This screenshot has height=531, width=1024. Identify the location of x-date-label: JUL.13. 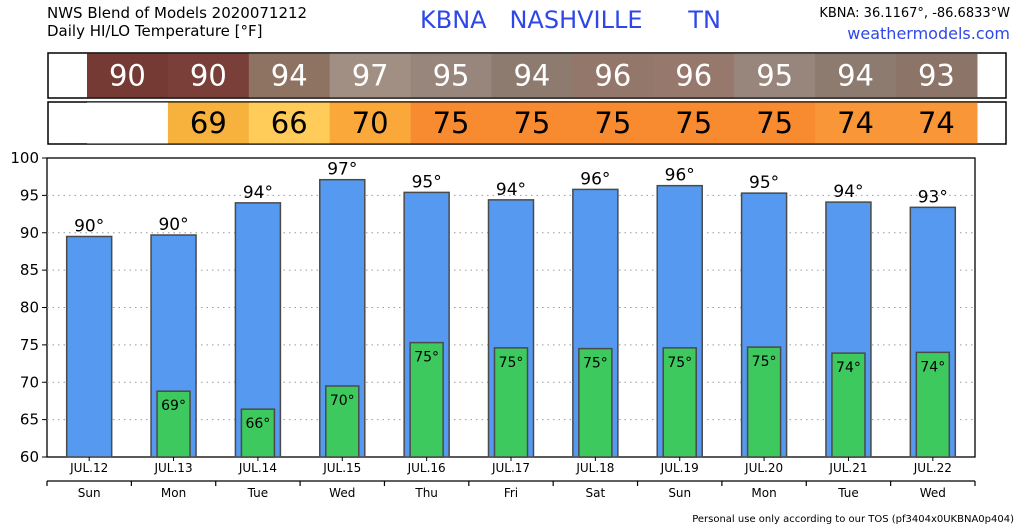
(172, 468).